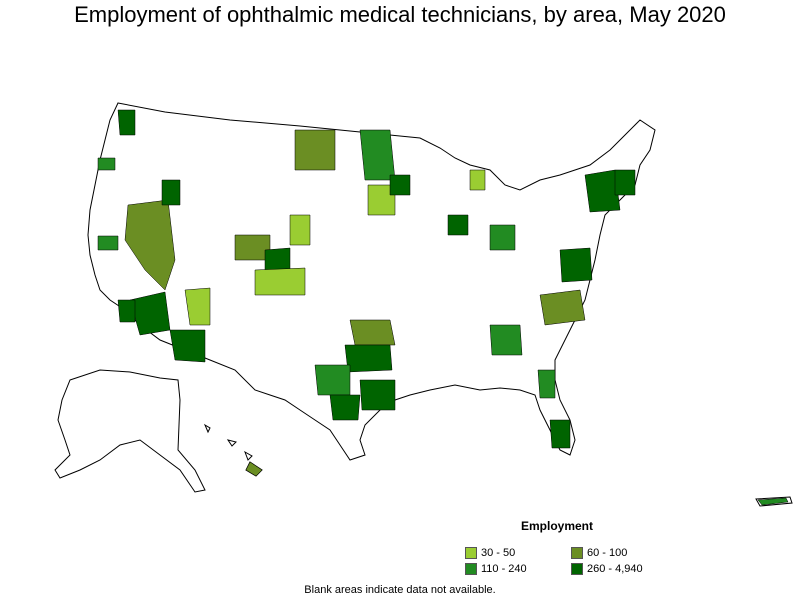 The width and height of the screenshot is (800, 600). What do you see at coordinates (400, 185) in the screenshot?
I see `area-minneapolis` at bounding box center [400, 185].